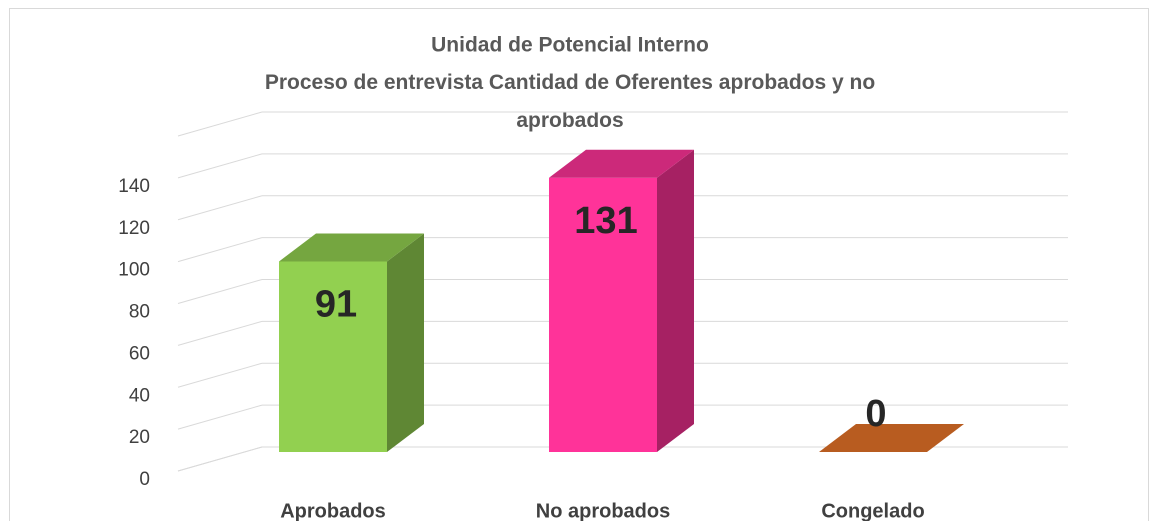  I want to click on y-tick-label: 120, so click(134, 228).